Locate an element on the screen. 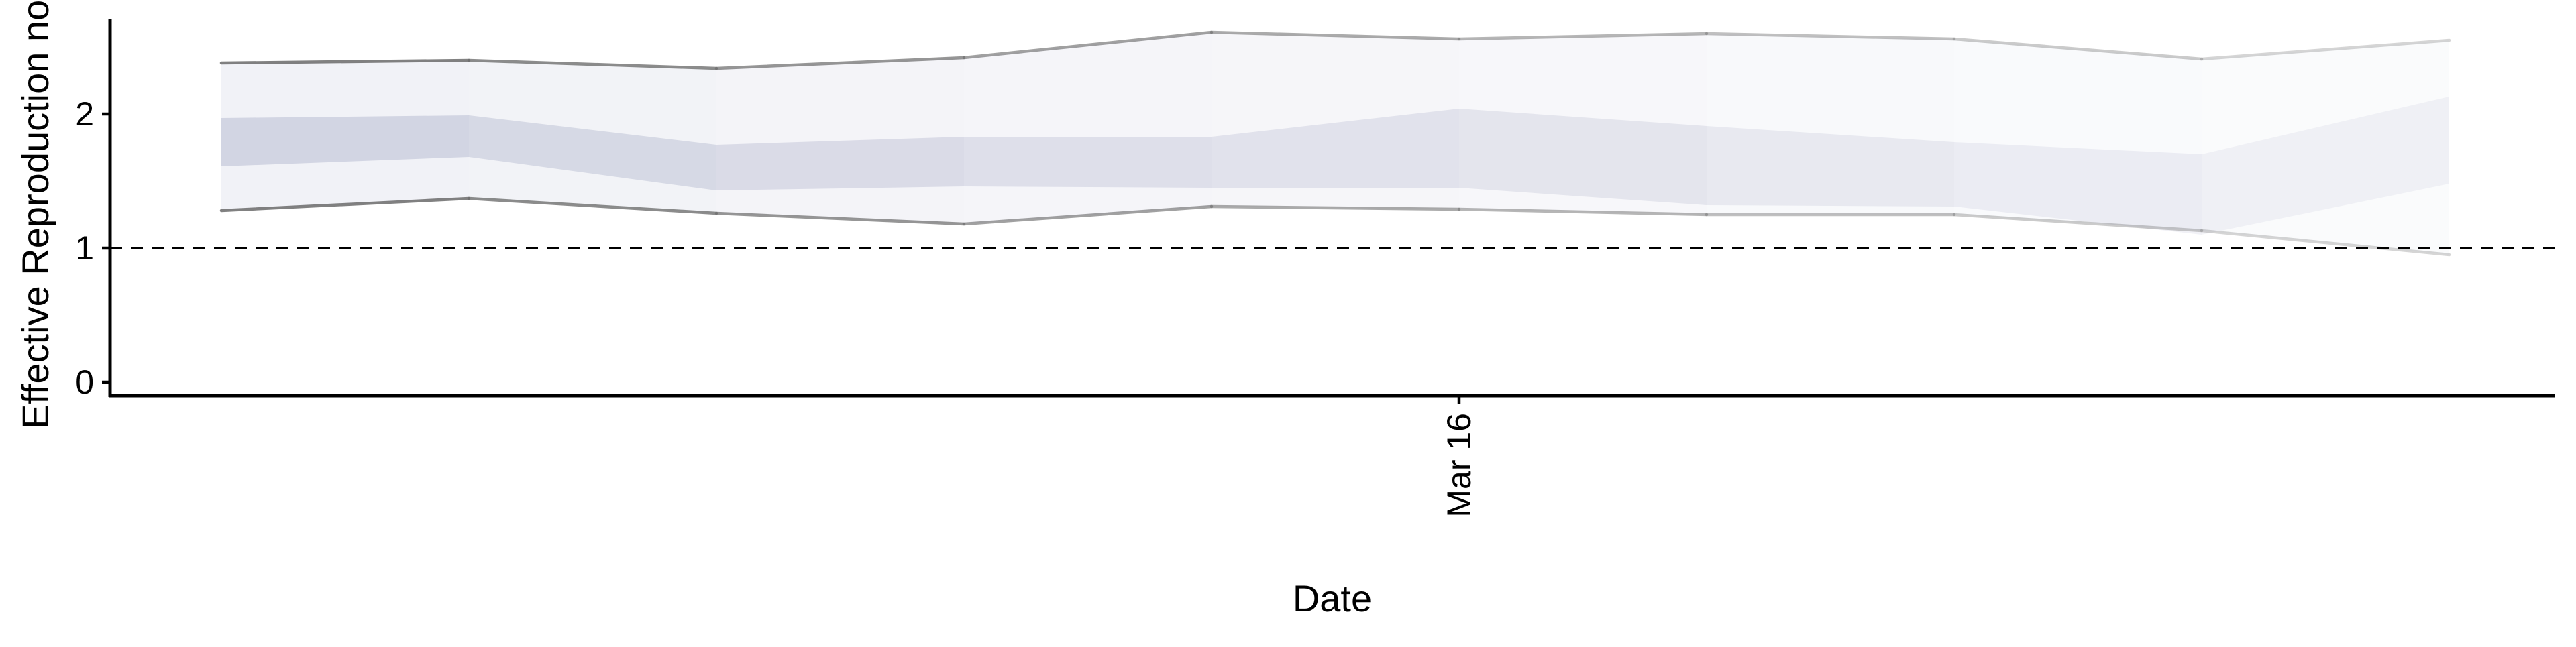 The image size is (2576, 647). x-axis-title: Date is located at coordinates (1332, 598).